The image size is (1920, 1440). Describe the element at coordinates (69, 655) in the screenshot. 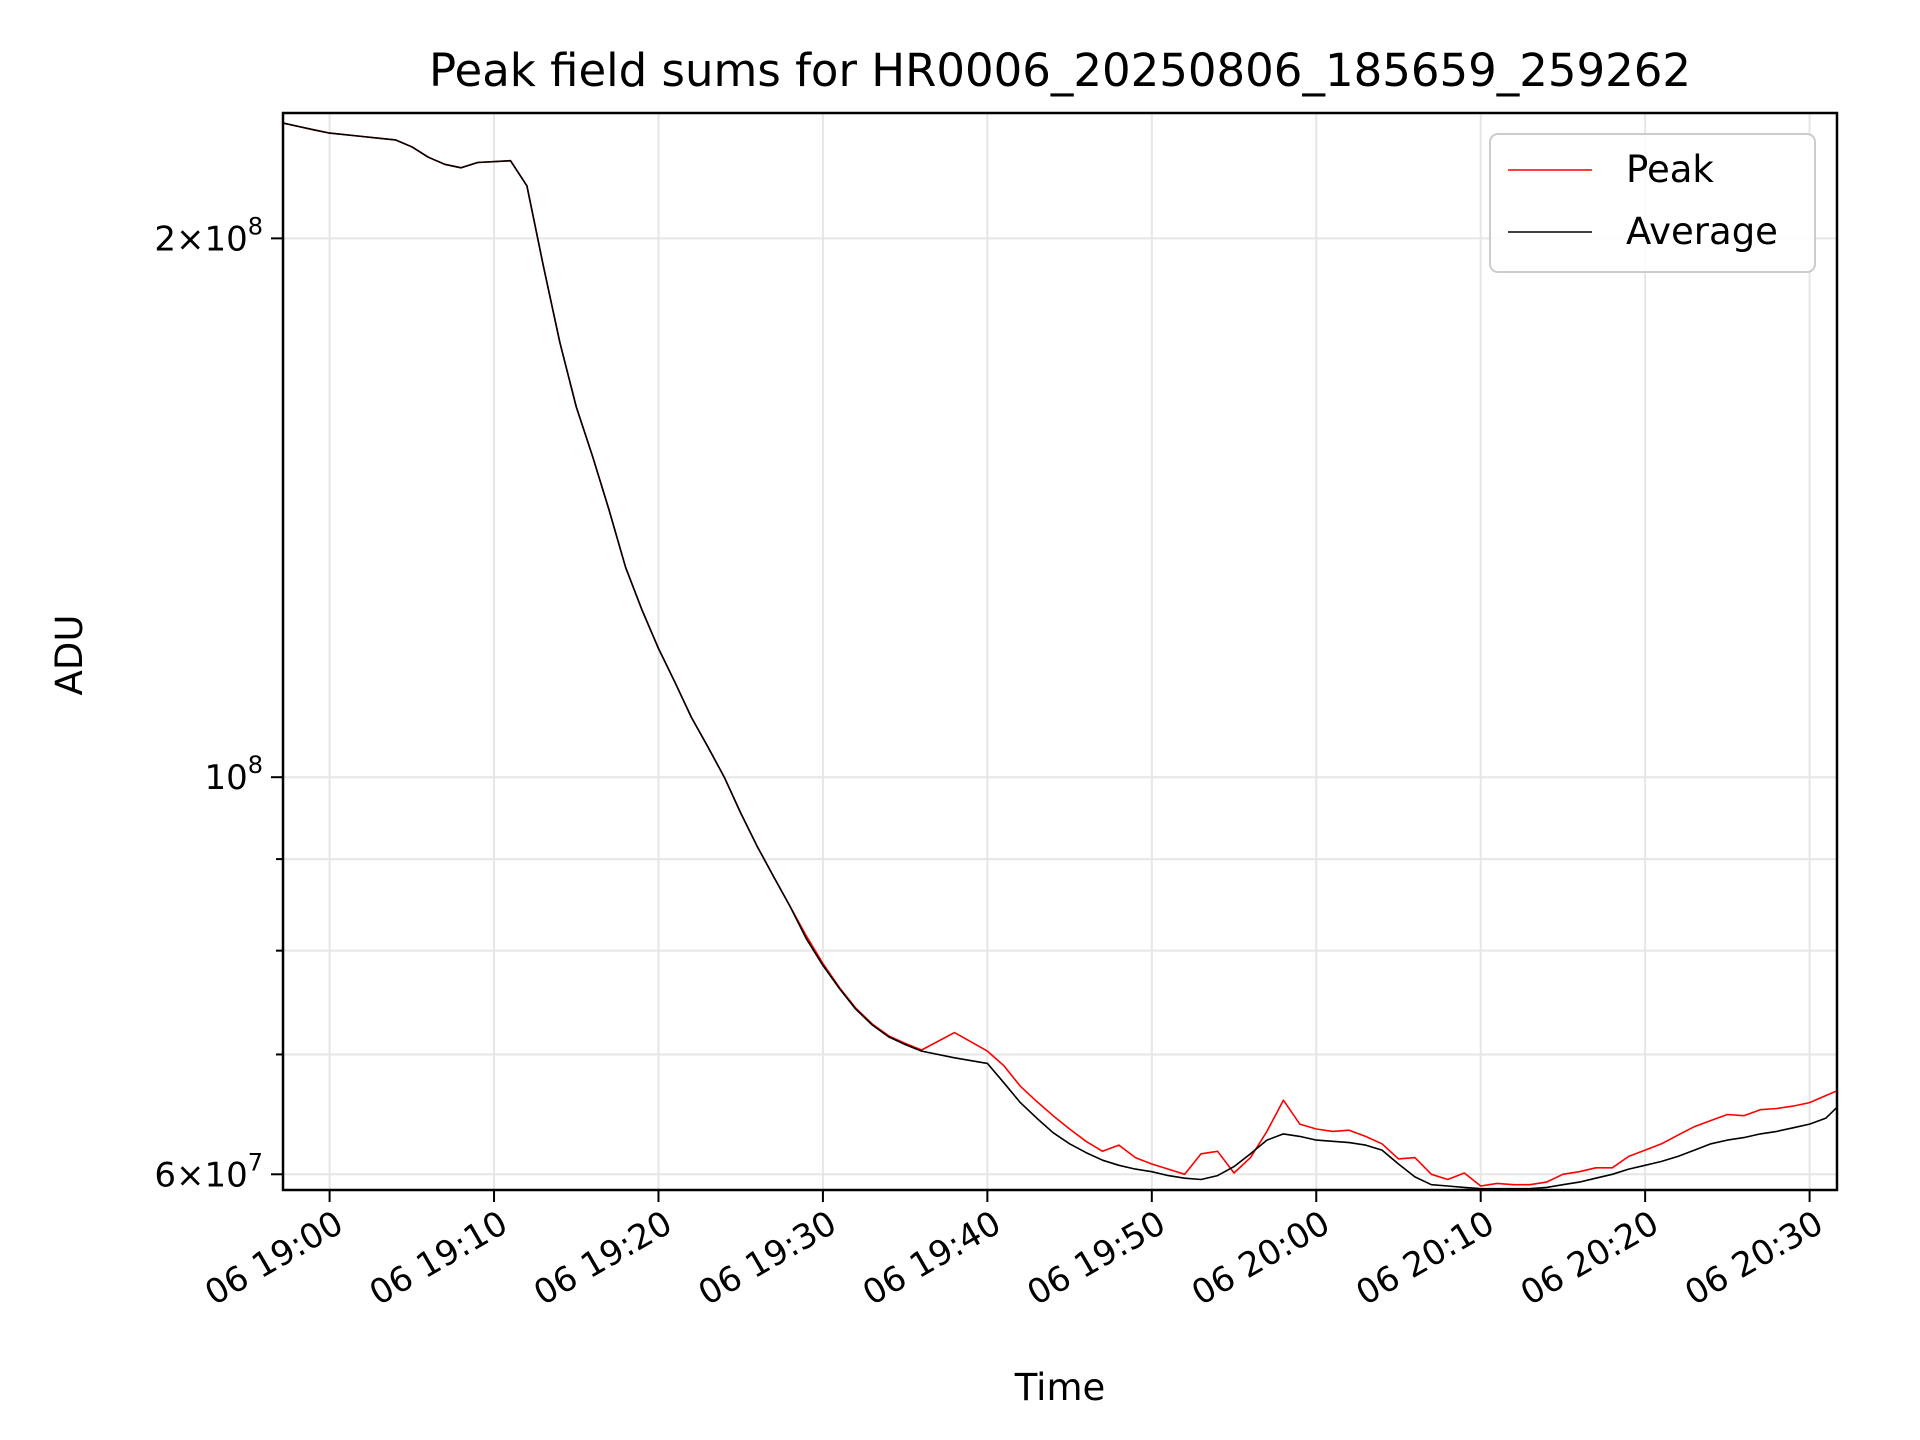

I see `y-axis-label: ADU` at that location.